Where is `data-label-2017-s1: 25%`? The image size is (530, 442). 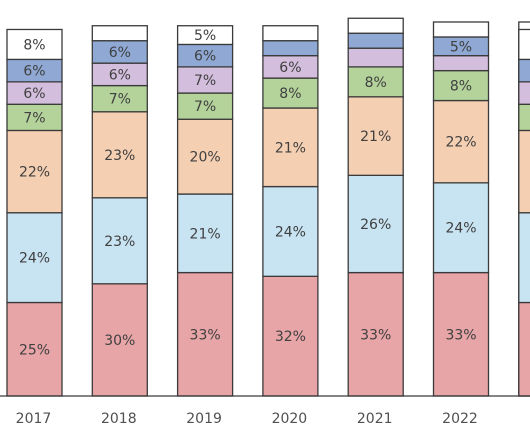 data-label-2017-s1: 25% is located at coordinates (34, 350).